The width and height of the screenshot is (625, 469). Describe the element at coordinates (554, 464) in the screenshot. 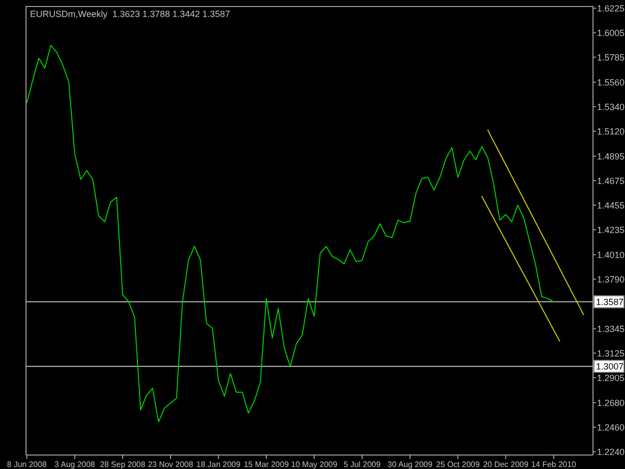

I see `x-tick-label: 14 Feb 2010` at that location.